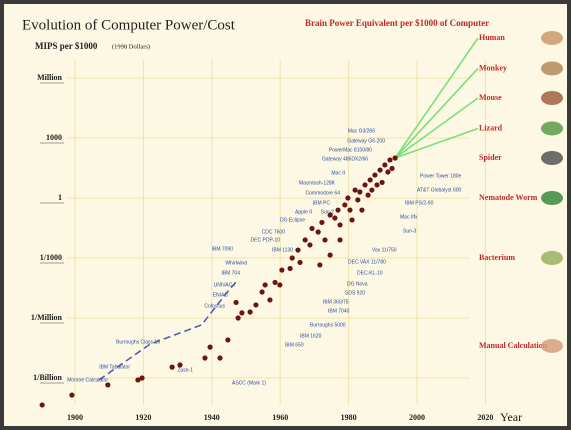 This screenshot has width=571, height=430. What do you see at coordinates (508, 197) in the screenshot?
I see `brain-level-label: Nematode Worm` at bounding box center [508, 197].